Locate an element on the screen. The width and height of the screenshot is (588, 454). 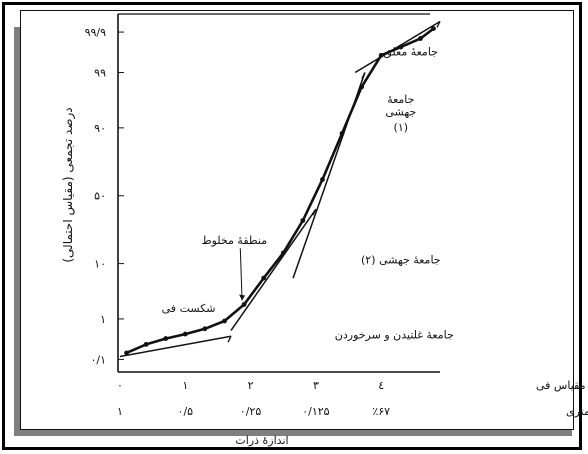
x-tick-label-mm: ۰/۲۵ is located at coordinates (251, 411).